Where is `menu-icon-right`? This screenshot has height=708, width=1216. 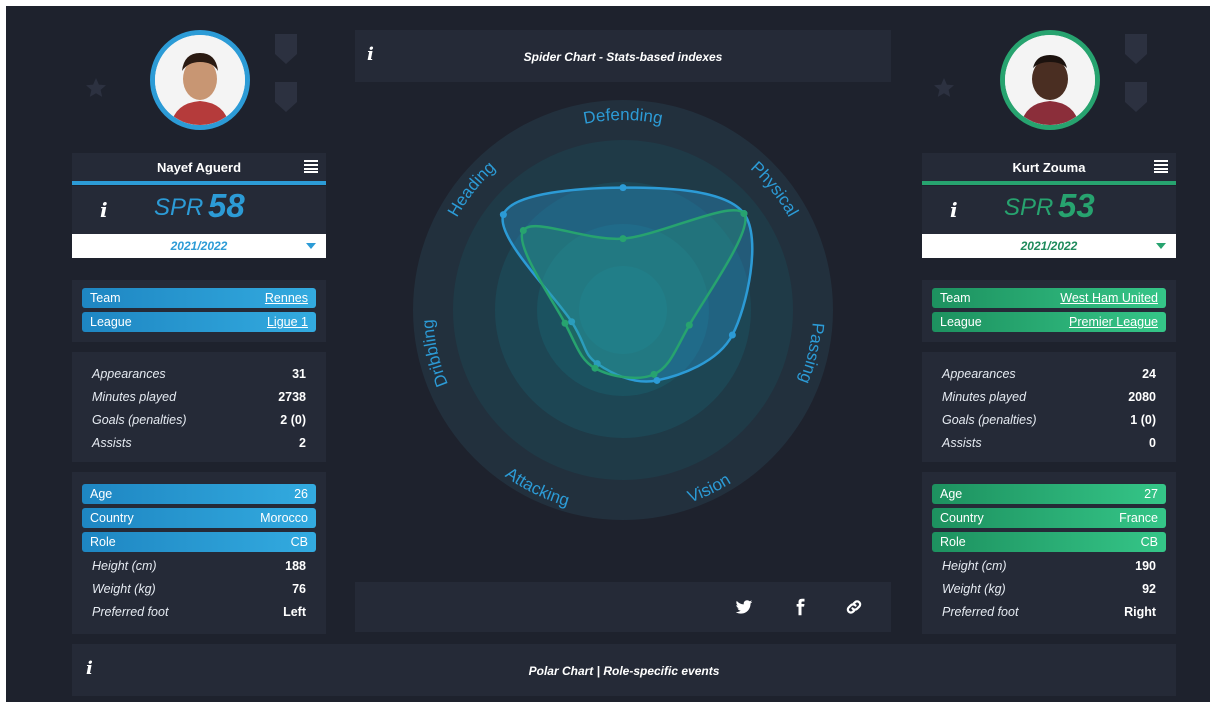 menu-icon-right is located at coordinates (1161, 166).